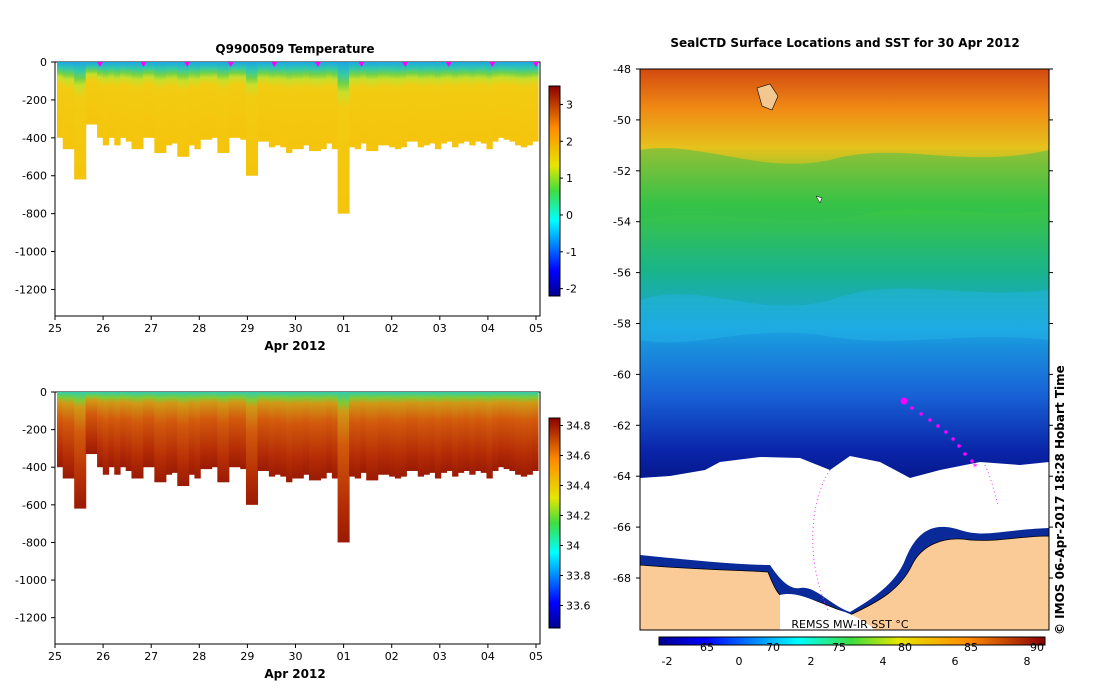 The height and width of the screenshot is (700, 1099). What do you see at coordinates (991, 485) in the screenshot?
I see `historical-track-right` at bounding box center [991, 485].